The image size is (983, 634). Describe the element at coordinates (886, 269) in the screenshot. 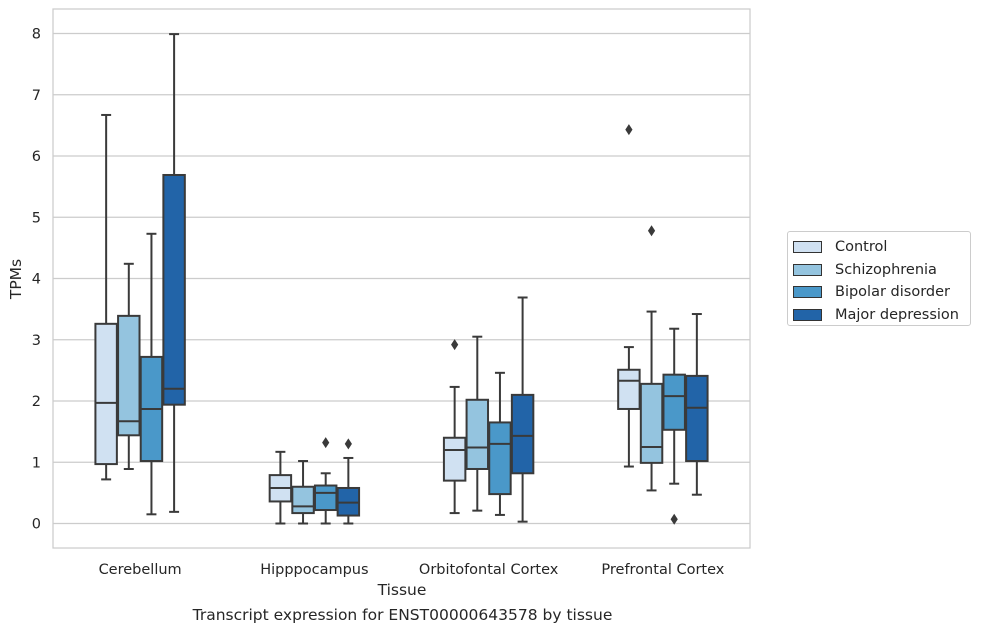

I see `legend-label-schizophrenia: Schizophrenia` at that location.